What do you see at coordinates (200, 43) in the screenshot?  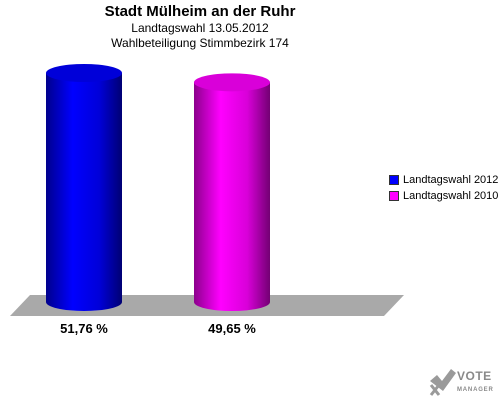 I see `chart-subtitle-description: Wahlbeteiligung Stimmbezirk 174` at bounding box center [200, 43].